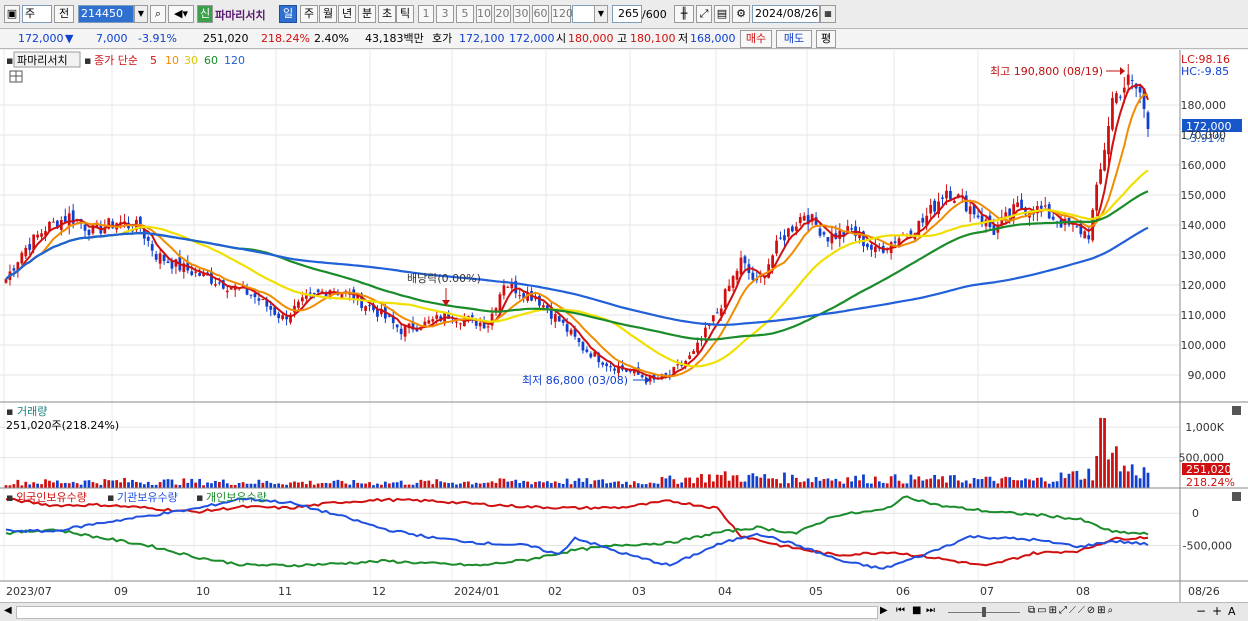 This screenshot has height=621, width=1248. What do you see at coordinates (484, 14) in the screenshot?
I see `interval-button-10: 10` at bounding box center [484, 14].